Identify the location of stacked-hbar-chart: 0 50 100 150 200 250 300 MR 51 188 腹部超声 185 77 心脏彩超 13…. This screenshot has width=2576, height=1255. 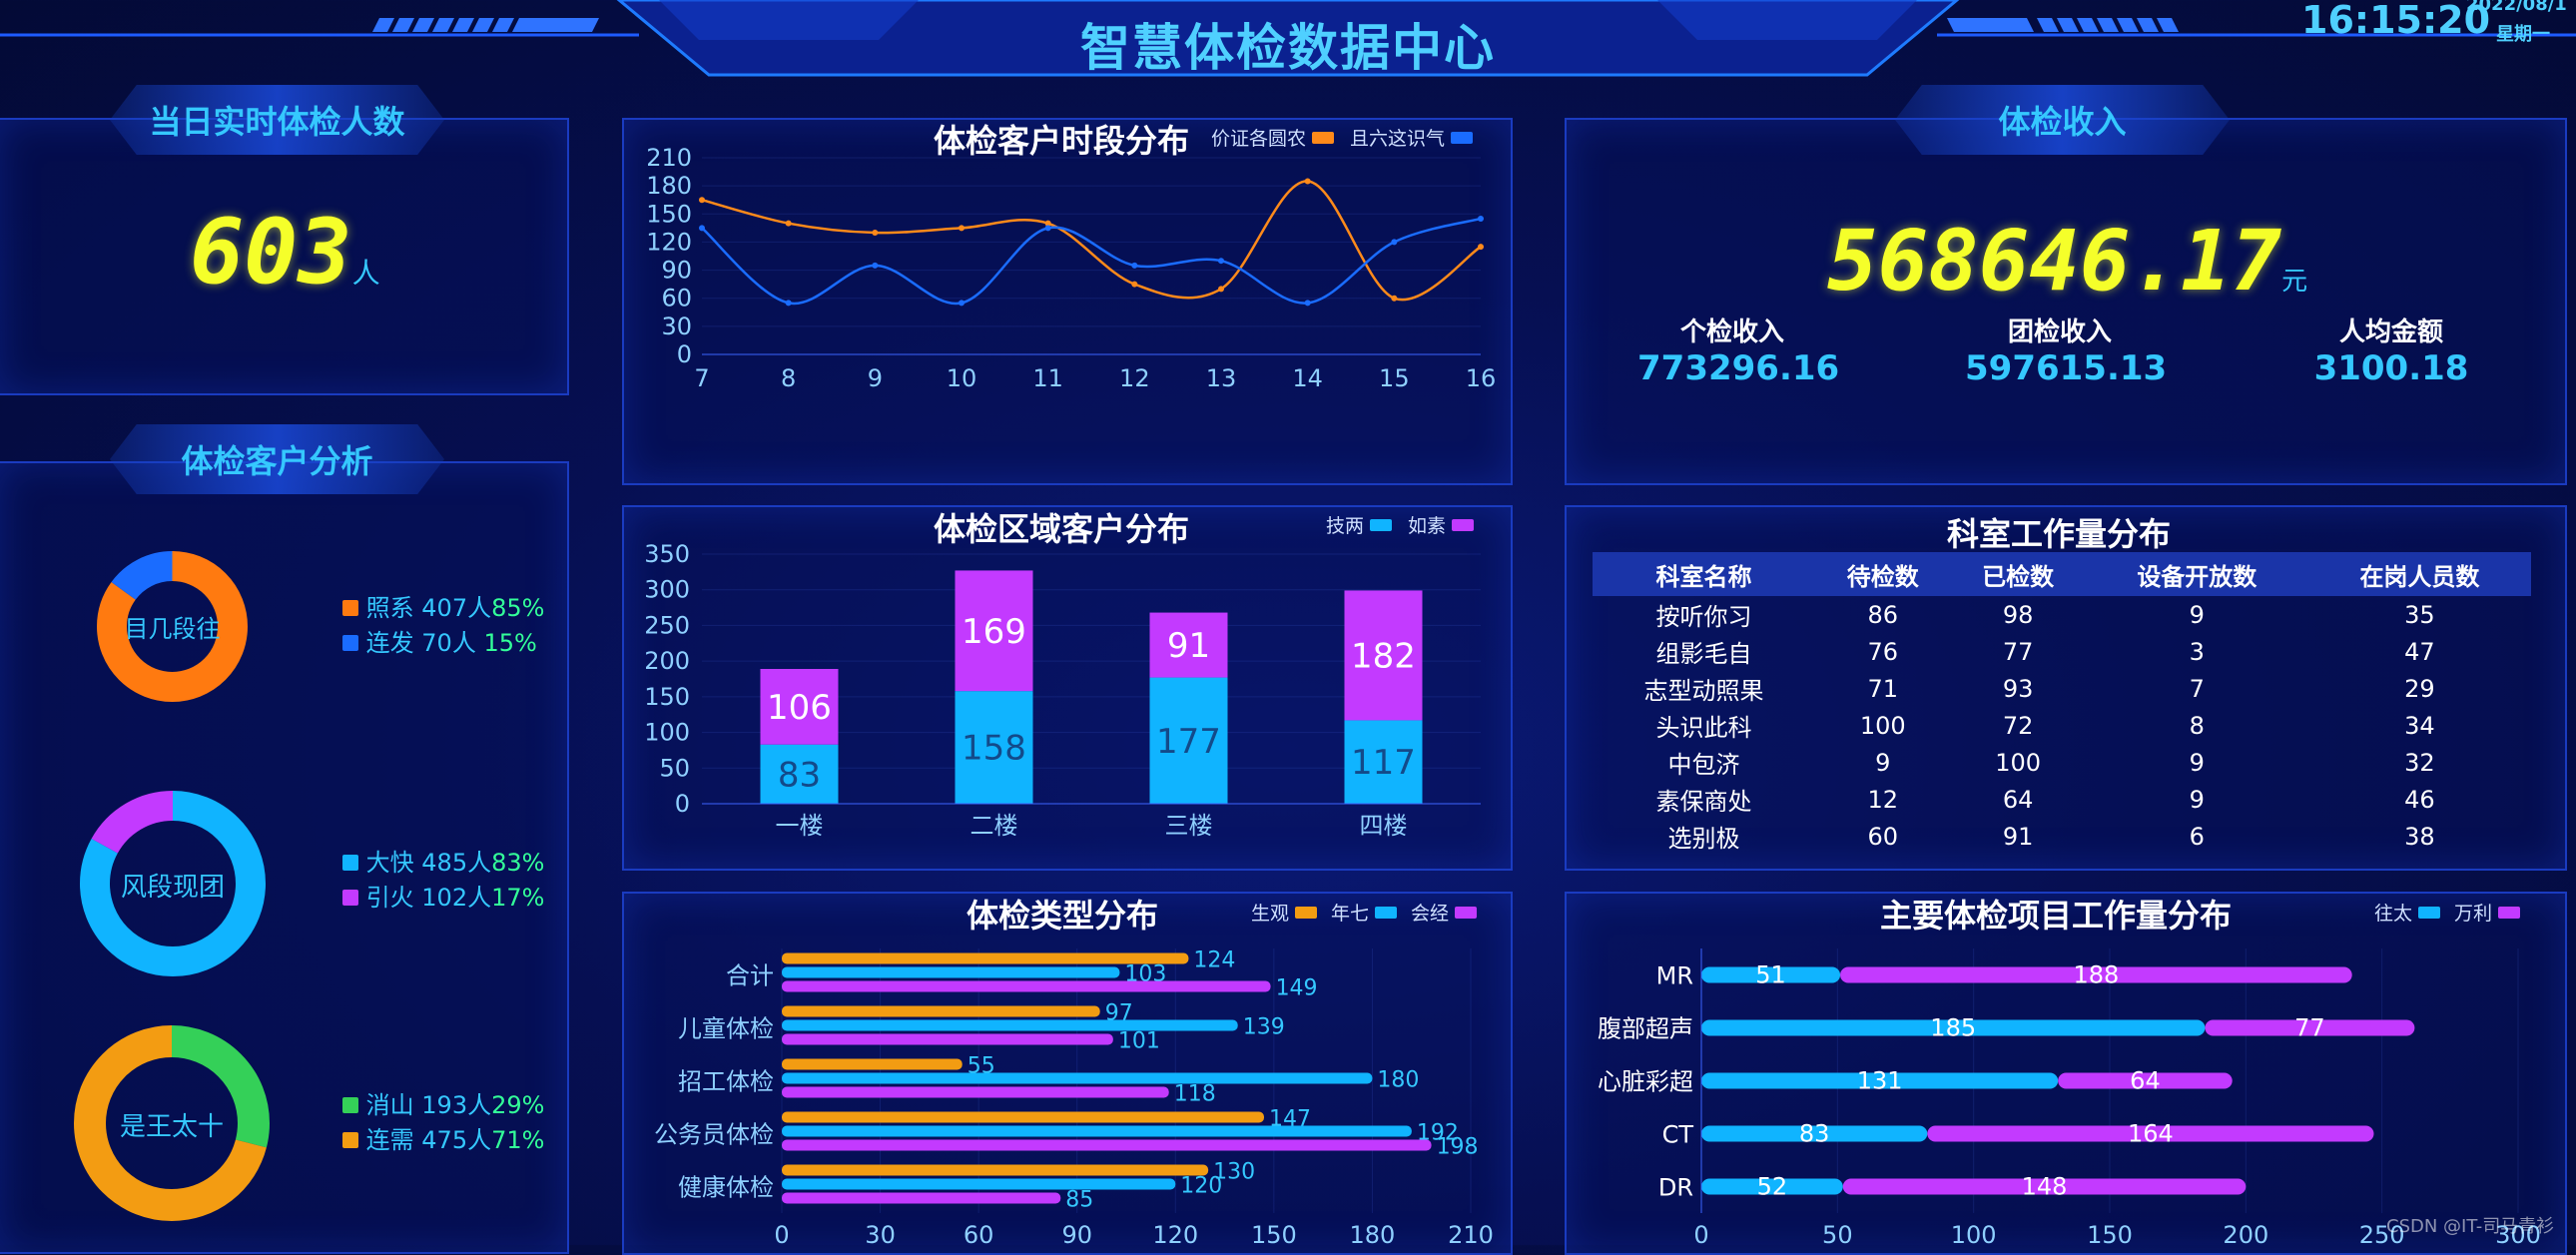
(2070, 1096).